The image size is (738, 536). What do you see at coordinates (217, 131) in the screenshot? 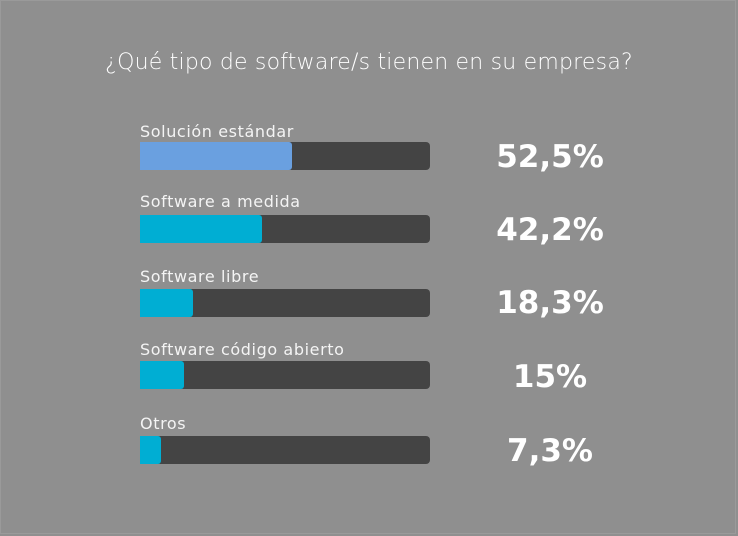
I see `bar-label: Solución estándar` at bounding box center [217, 131].